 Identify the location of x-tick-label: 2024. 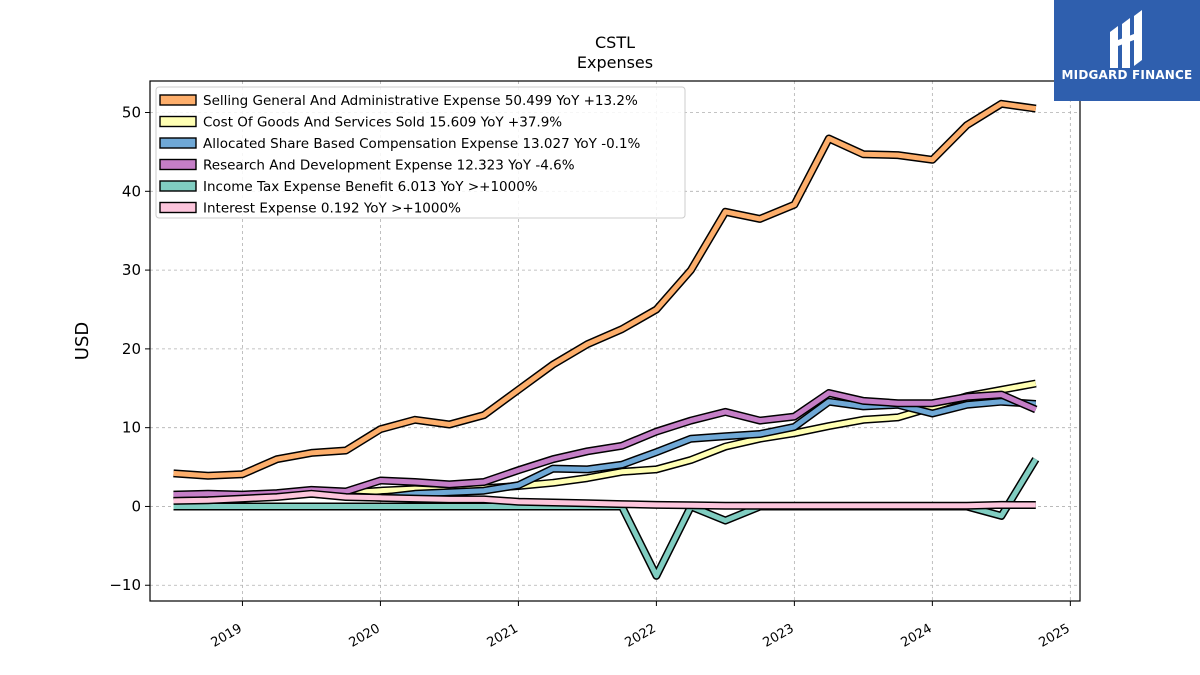
(917, 636).